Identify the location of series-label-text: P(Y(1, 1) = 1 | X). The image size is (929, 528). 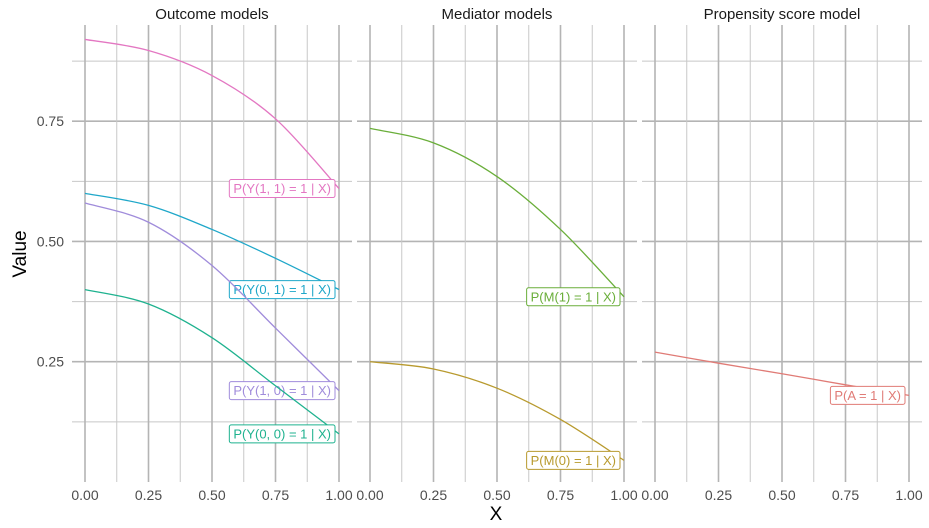
(282, 188).